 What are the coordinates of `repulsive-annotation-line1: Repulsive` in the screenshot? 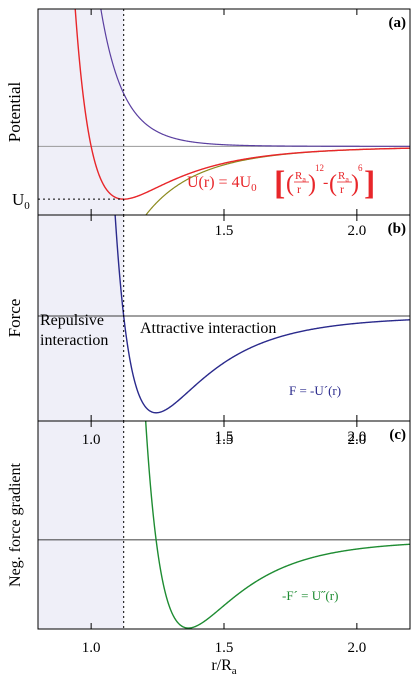 It's located at (72, 320).